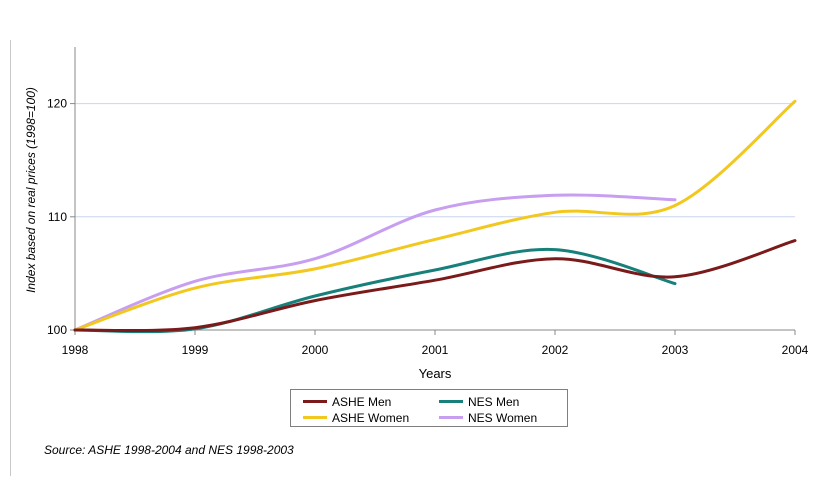 The height and width of the screenshot is (488, 820). I want to click on legend-label: ASHE Women, so click(371, 417).